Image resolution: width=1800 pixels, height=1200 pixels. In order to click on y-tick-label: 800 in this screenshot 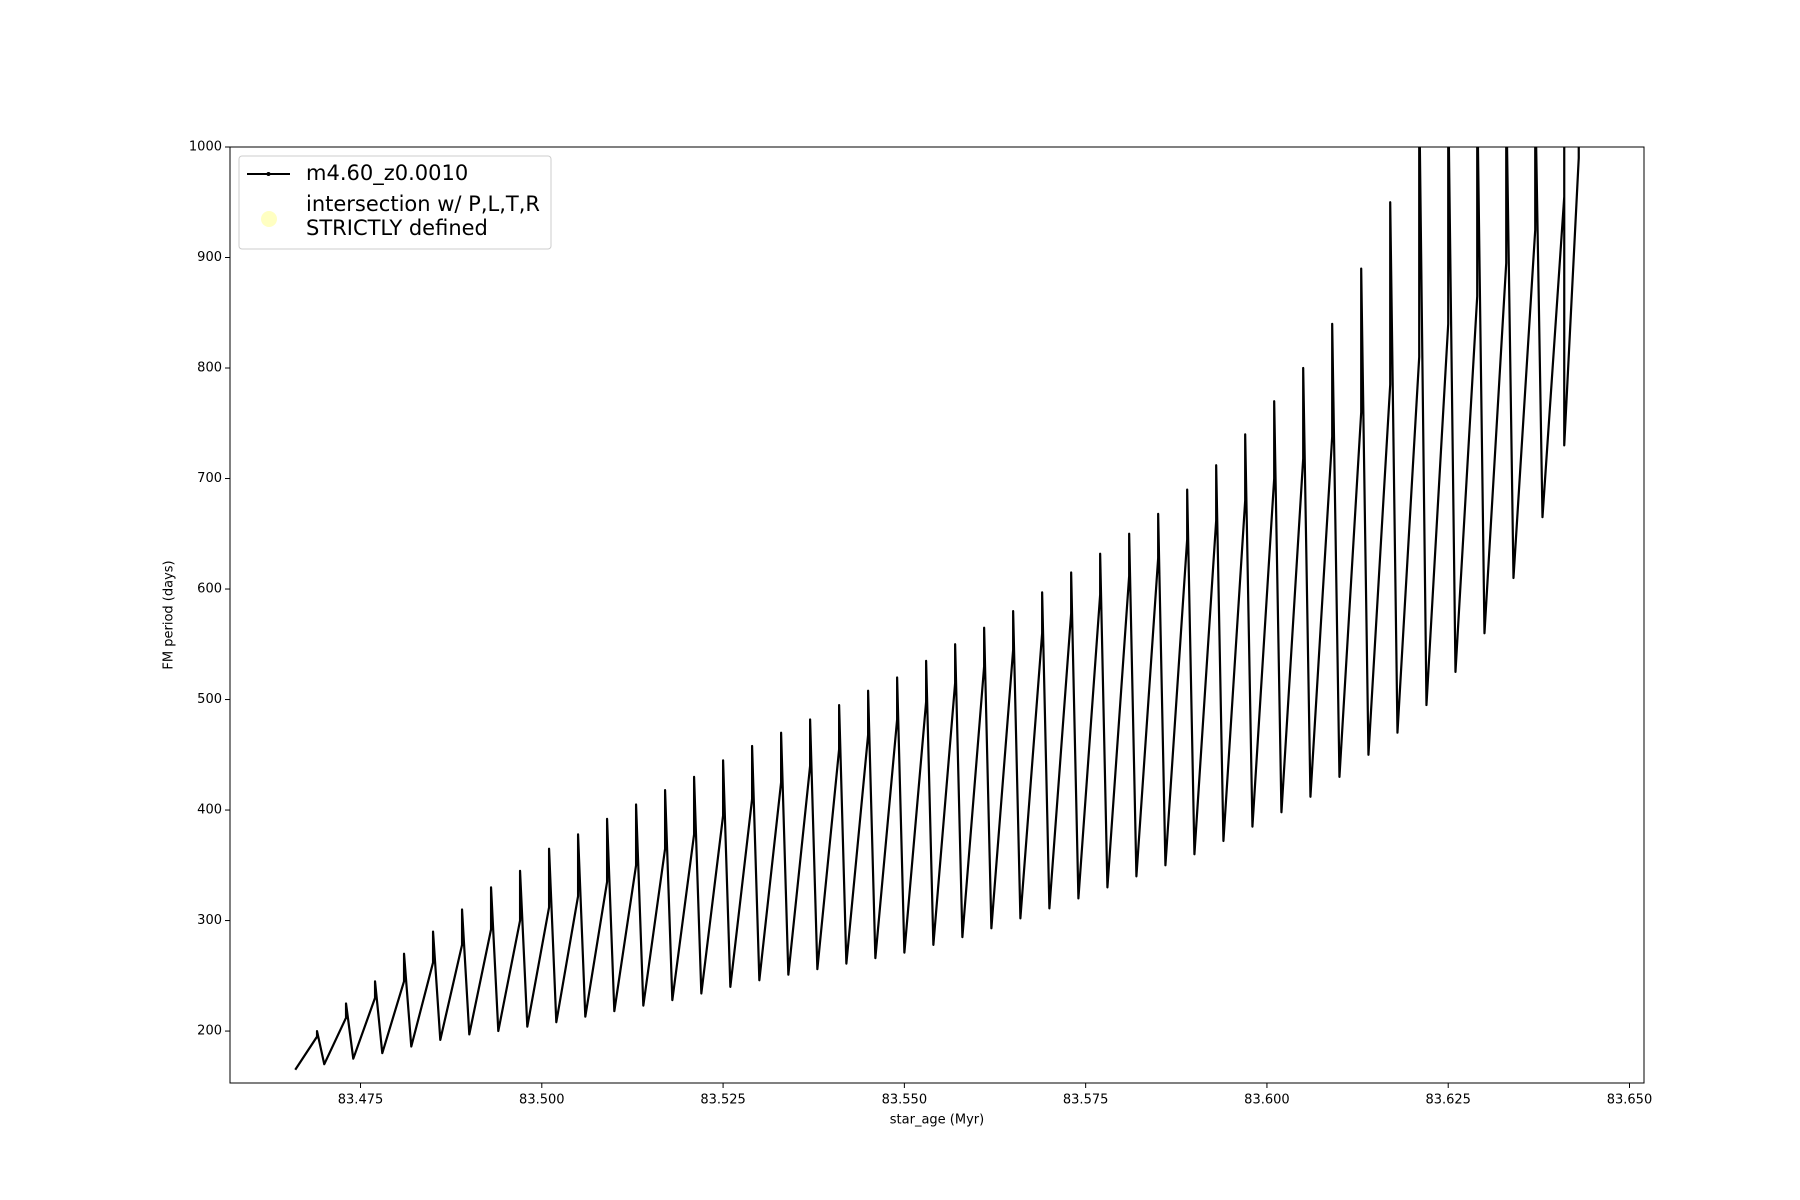, I will do `click(209, 368)`.